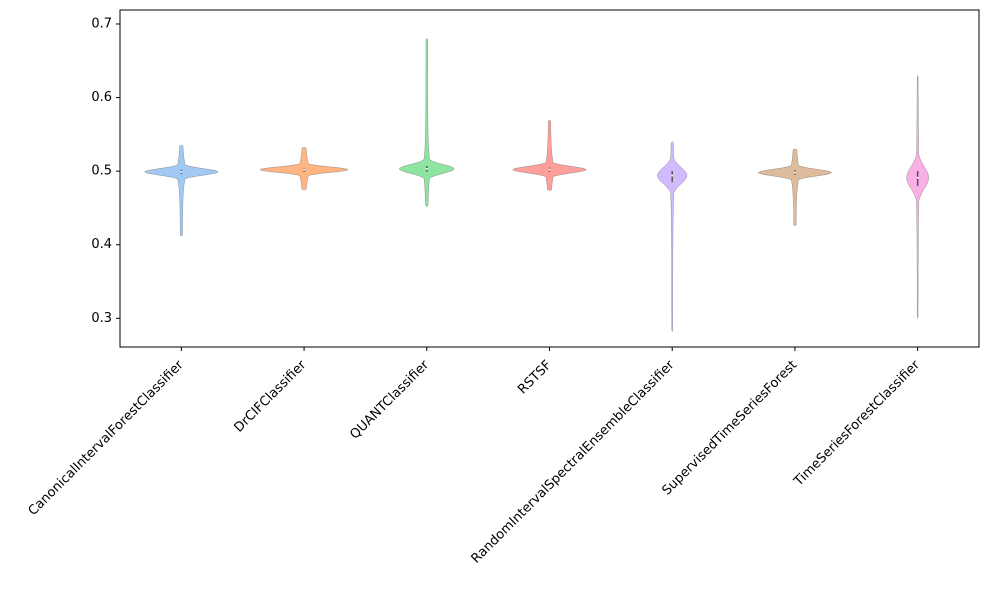  Describe the element at coordinates (573, 461) in the screenshot. I see `x-tick-label: RandomIntervalSpectralEnsembleClassifier` at that location.